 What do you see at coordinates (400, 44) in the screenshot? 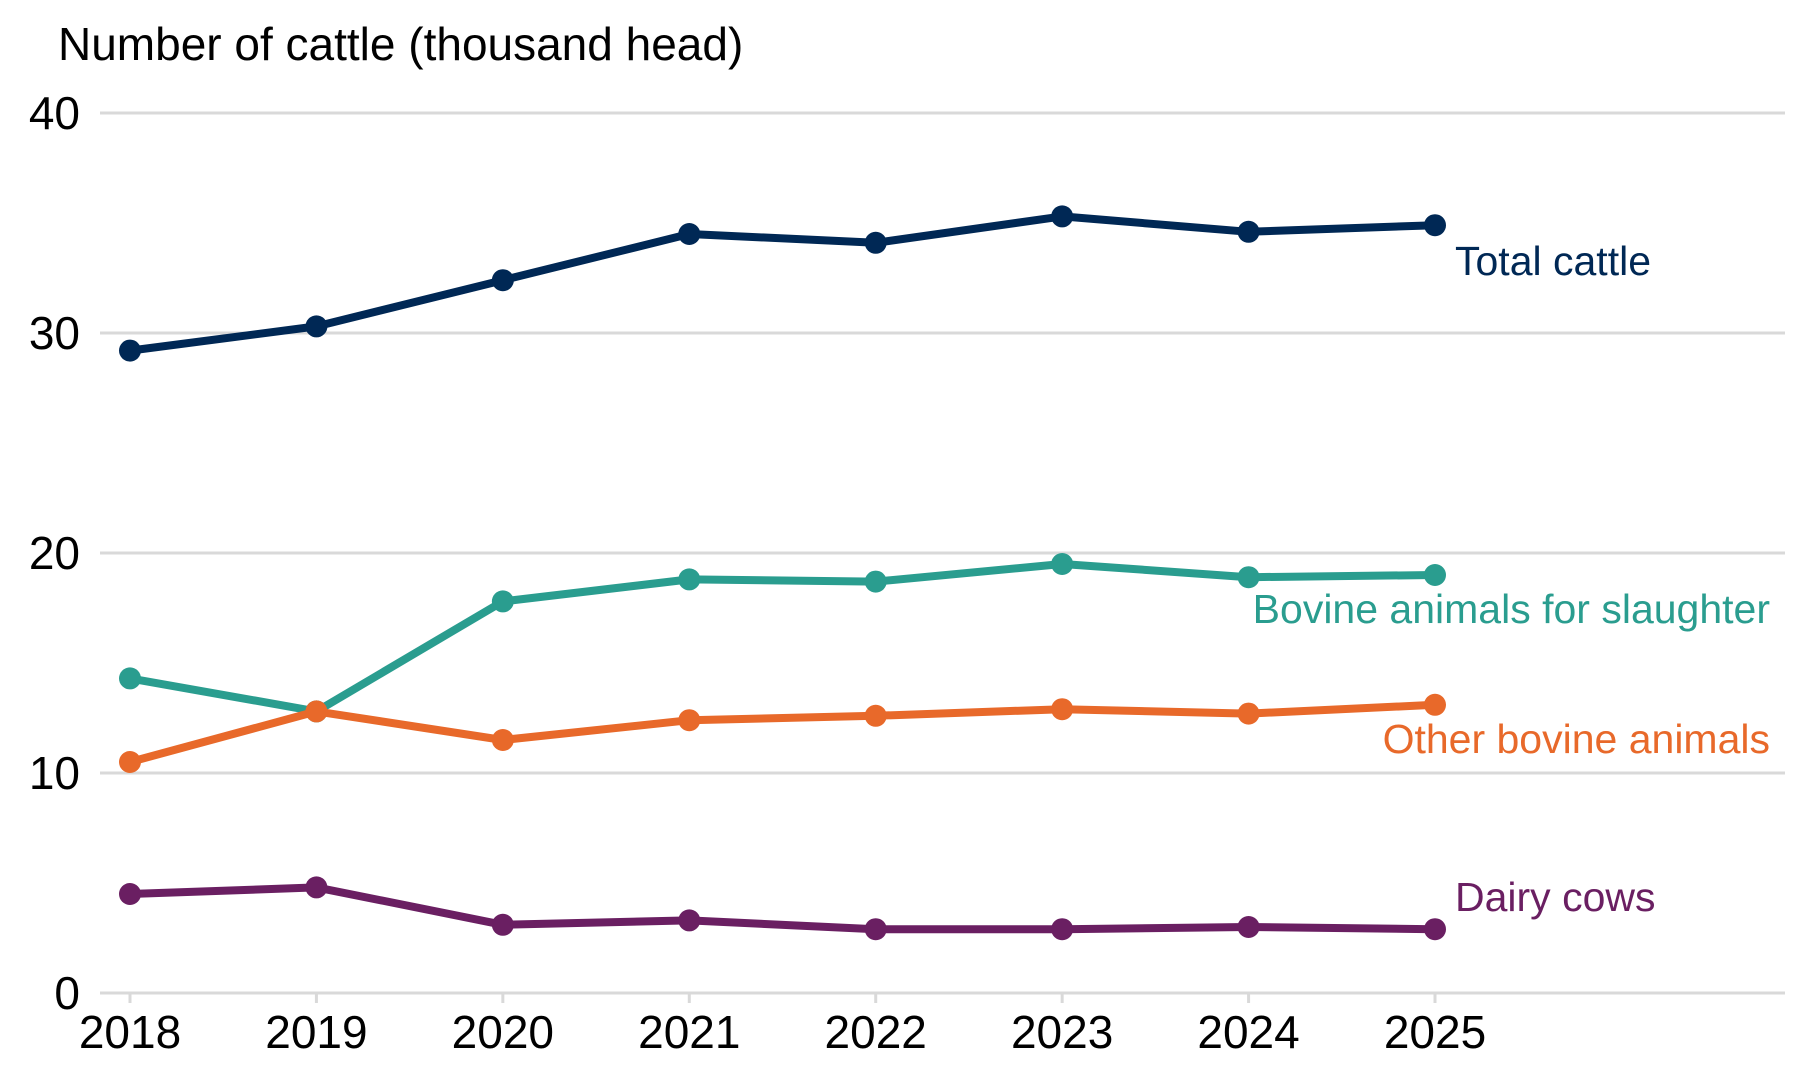
I see `y-axis-title: Number of cattle (thousand head)` at bounding box center [400, 44].